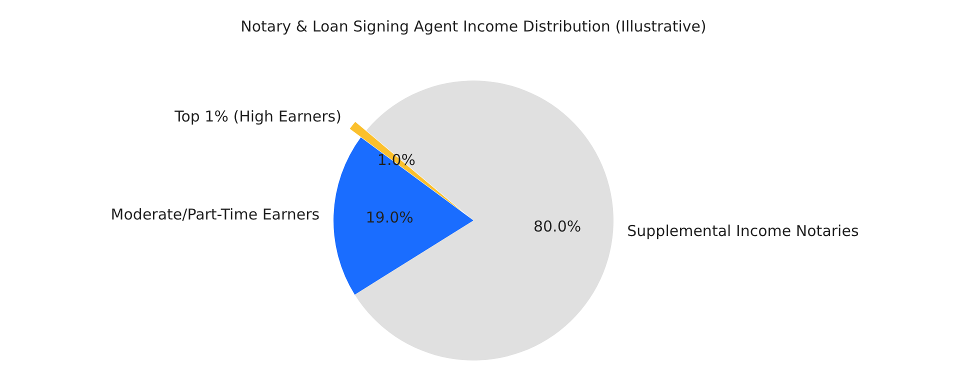 Image resolution: width=980 pixels, height=369 pixels. I want to click on slice-label: Top 1% (High Earners), so click(258, 117).